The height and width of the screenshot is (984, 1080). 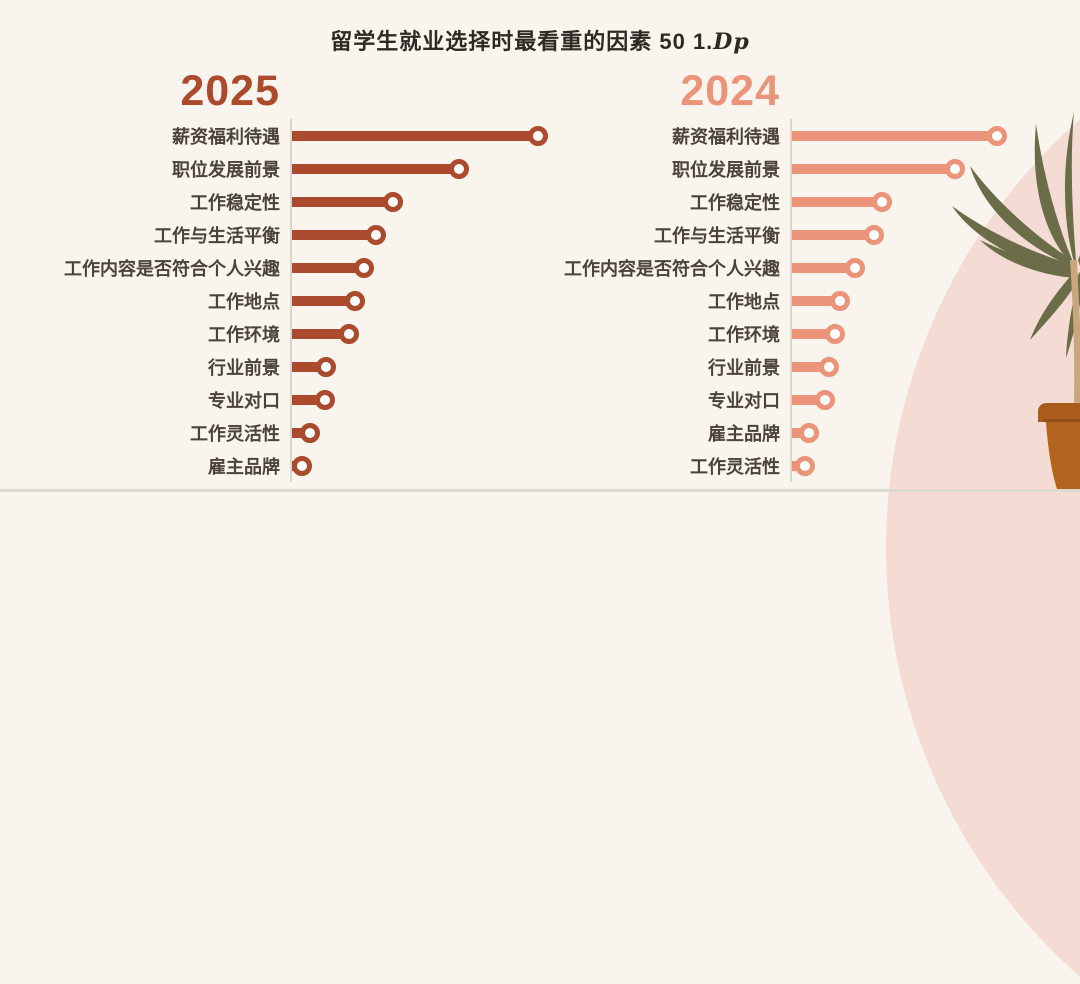 What do you see at coordinates (172, 268) in the screenshot?
I see `category-label: 工作内容是否符合个人兴趣` at bounding box center [172, 268].